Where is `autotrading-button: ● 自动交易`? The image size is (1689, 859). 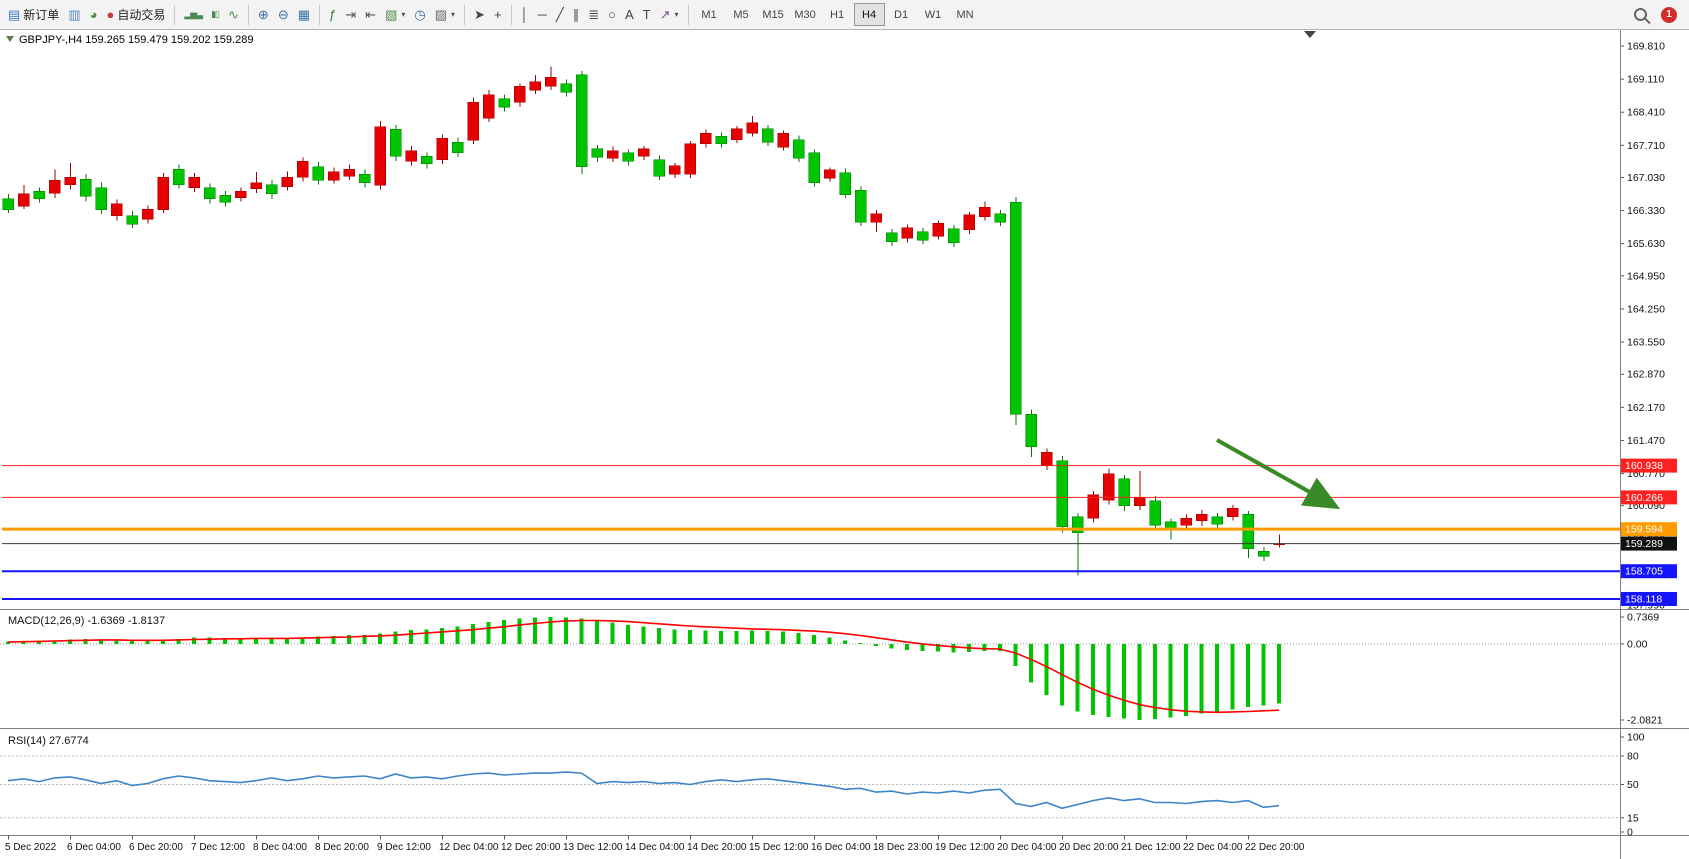
autotrading-button: ● 自动交易 is located at coordinates (135, 15).